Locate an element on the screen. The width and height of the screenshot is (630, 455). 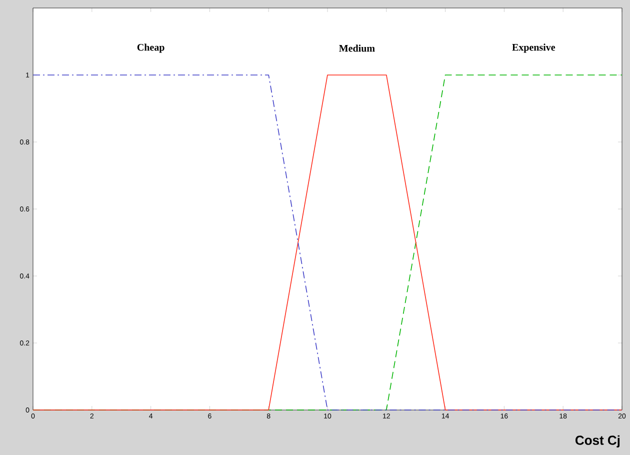
text: Cheap is located at coordinates (150, 48).